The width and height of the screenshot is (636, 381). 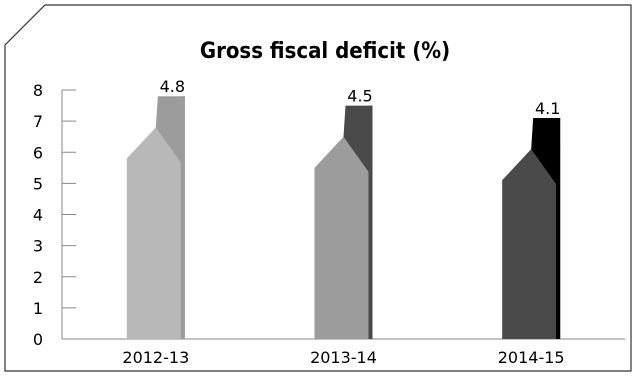 I want to click on x-tick-label: 2014-15, so click(x=531, y=357).